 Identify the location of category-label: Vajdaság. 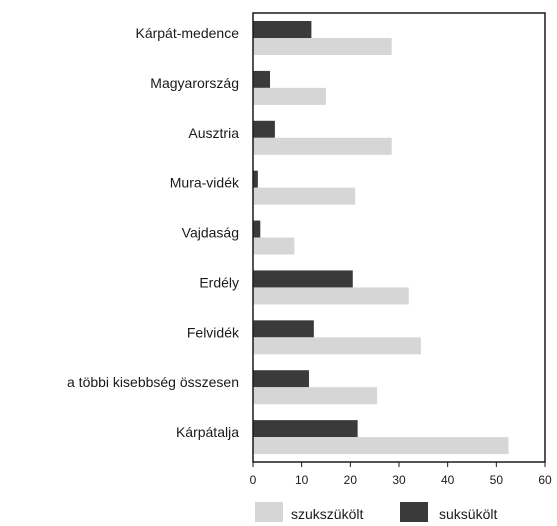
(210, 233).